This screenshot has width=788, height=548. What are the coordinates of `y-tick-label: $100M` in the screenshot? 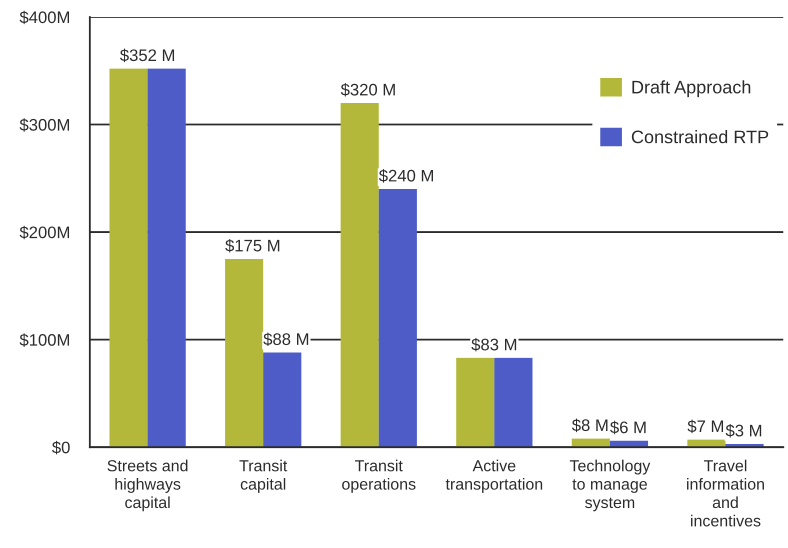 It's located at (45, 340).